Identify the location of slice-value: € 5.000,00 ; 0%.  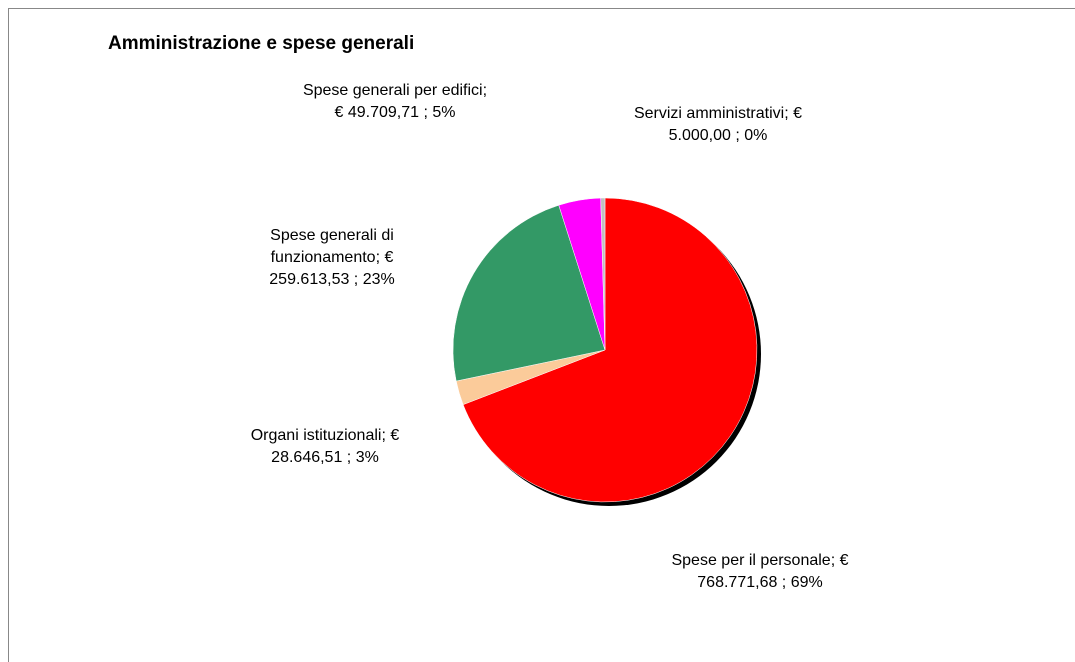
(735, 124).